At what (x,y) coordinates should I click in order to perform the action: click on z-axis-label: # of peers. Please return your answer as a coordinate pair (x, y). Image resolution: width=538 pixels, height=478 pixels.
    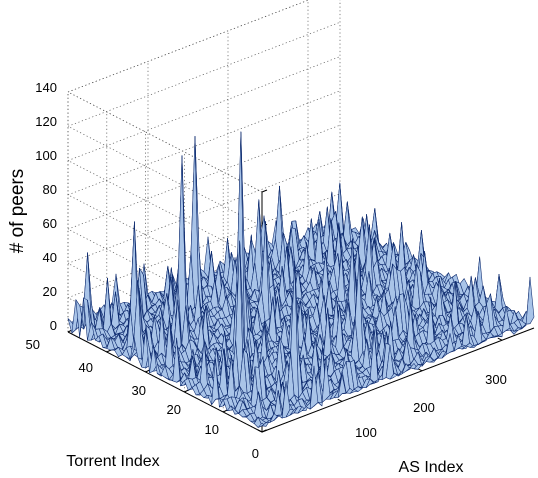
    Looking at the image, I should click on (17, 211).